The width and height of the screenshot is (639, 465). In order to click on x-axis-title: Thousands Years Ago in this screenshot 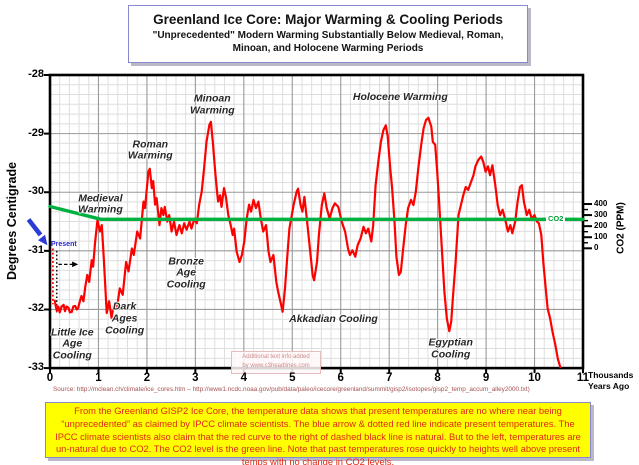, I will do `click(610, 381)`.